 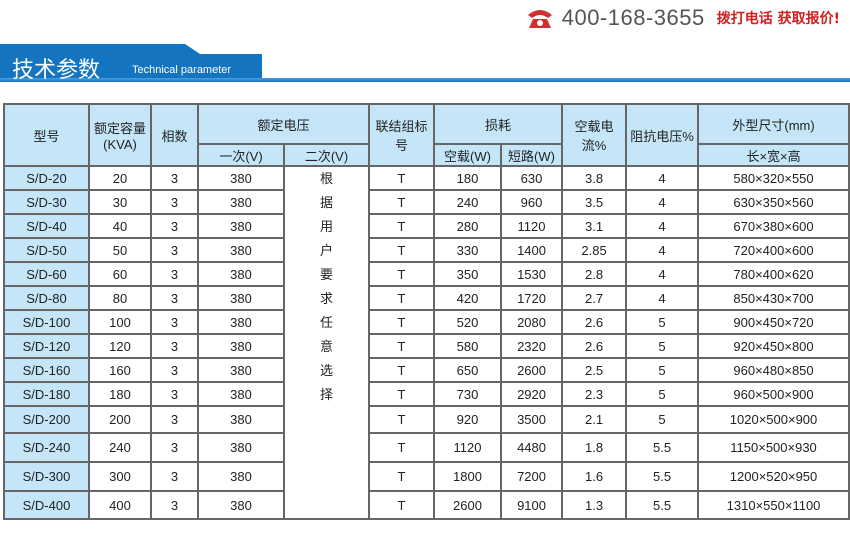 I want to click on cell-capacity: 100, so click(x=120, y=322).